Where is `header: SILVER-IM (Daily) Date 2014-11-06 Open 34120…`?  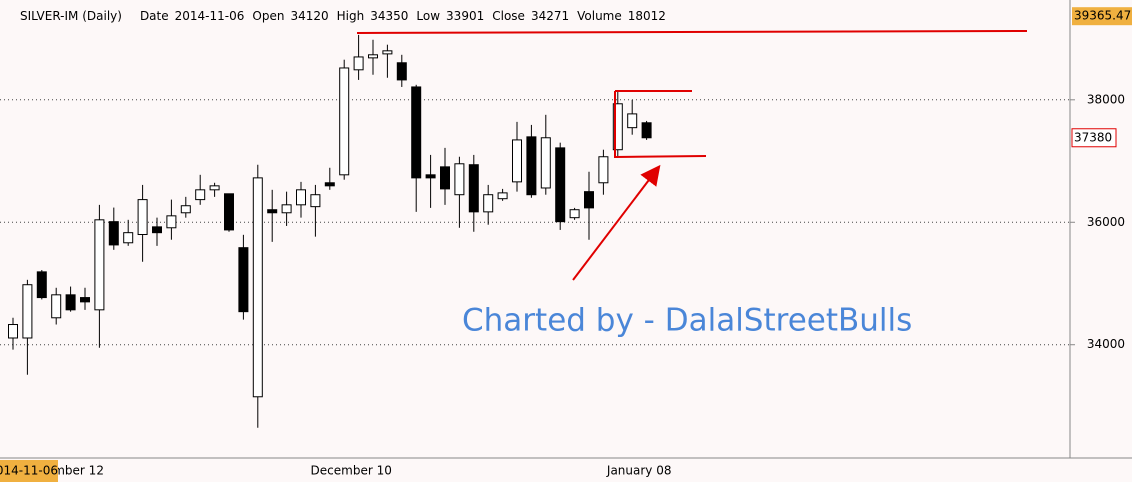
header: SILVER-IM (Daily) Date 2014-11-06 Open 34120… is located at coordinates (343, 16).